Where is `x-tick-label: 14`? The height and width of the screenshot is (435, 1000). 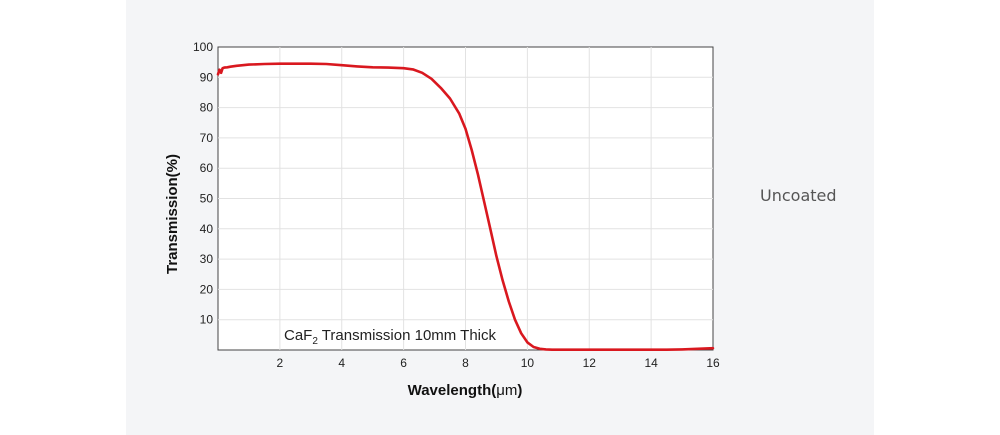 x-tick-label: 14 is located at coordinates (651, 363).